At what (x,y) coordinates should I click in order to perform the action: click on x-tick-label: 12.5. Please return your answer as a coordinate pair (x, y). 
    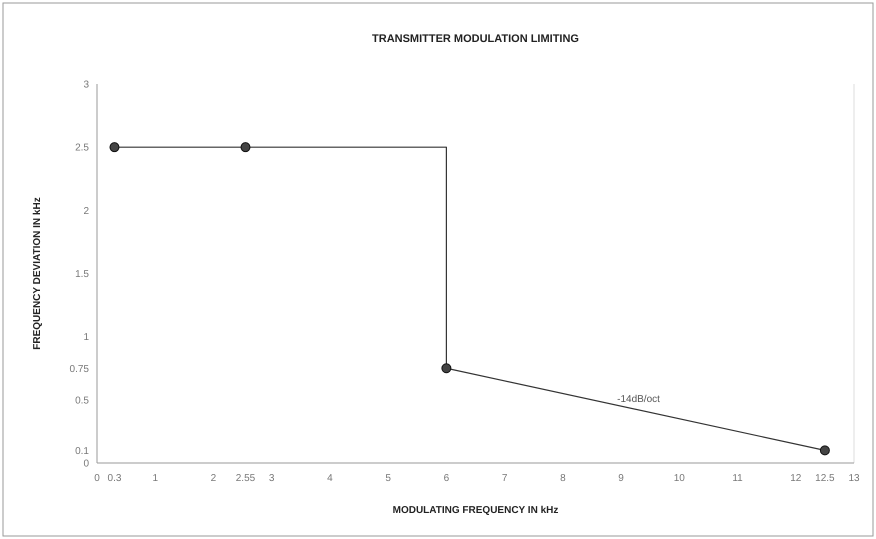
    Looking at the image, I should click on (825, 478).